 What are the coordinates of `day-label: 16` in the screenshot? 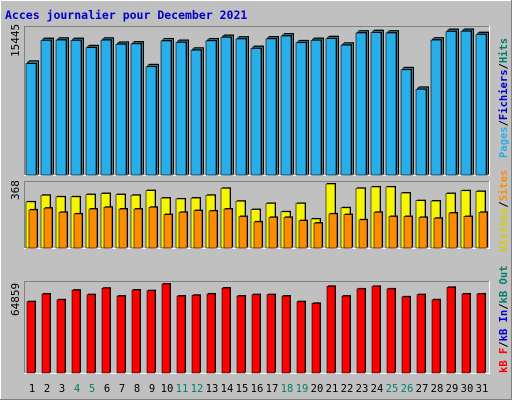 It's located at (257, 389).